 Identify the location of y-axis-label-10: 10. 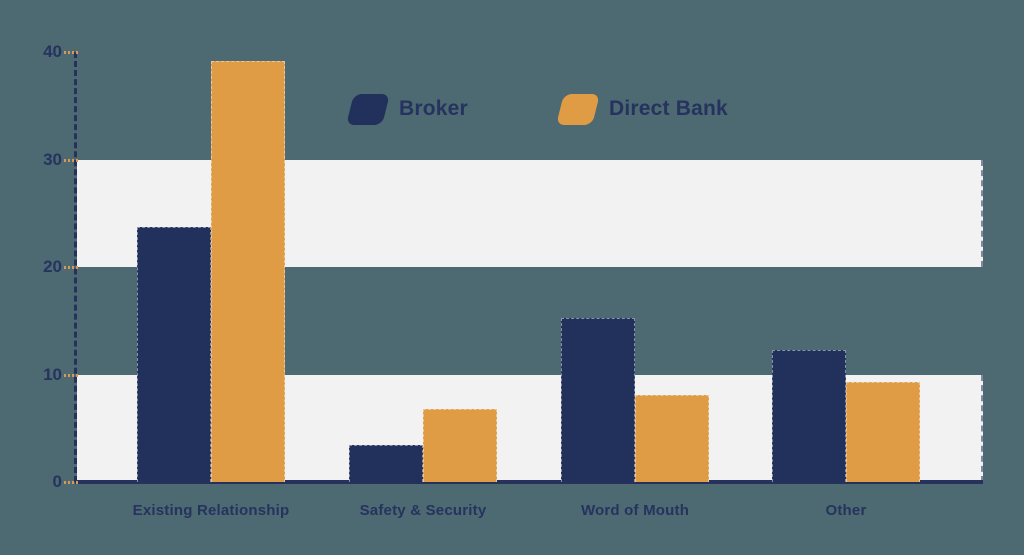
(52, 374).